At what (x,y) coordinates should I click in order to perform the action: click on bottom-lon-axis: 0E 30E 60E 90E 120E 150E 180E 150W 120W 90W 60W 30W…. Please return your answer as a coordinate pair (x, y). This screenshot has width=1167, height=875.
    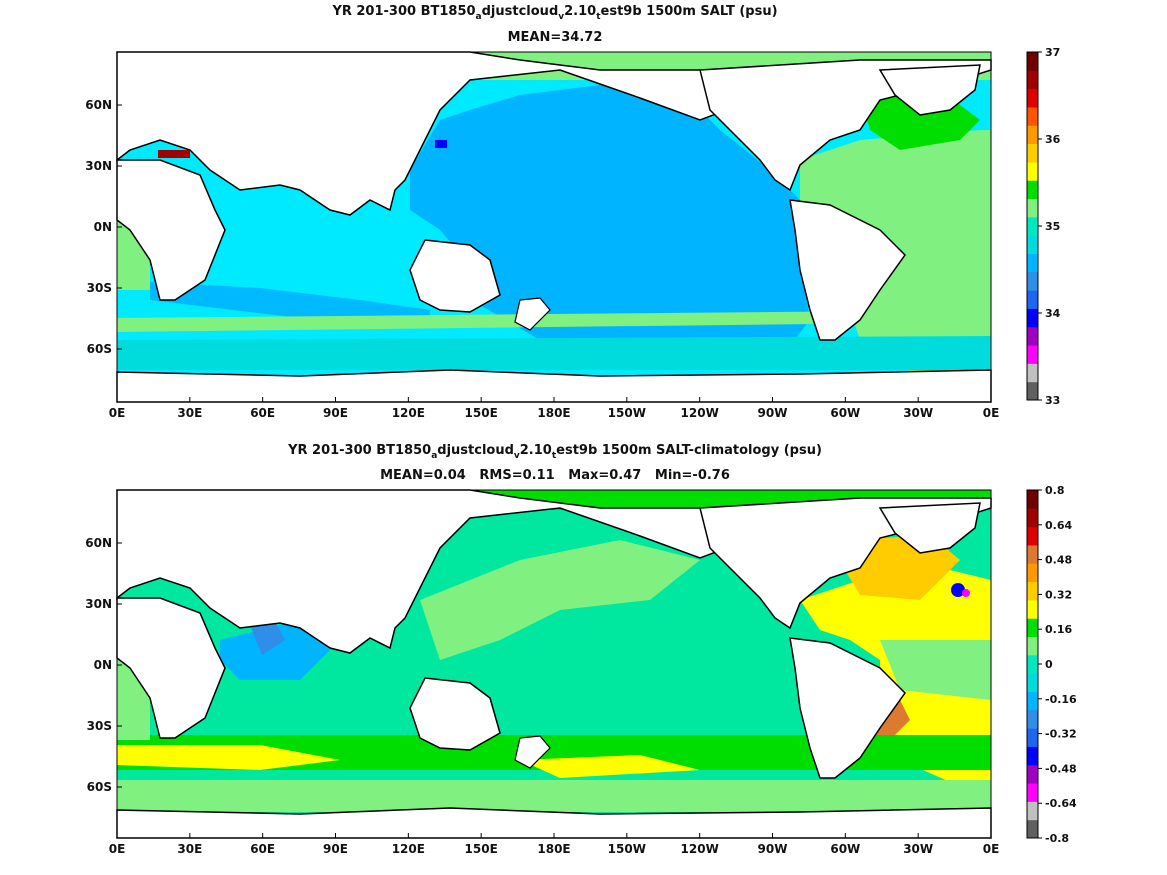
    Looking at the image, I should click on (554, 844).